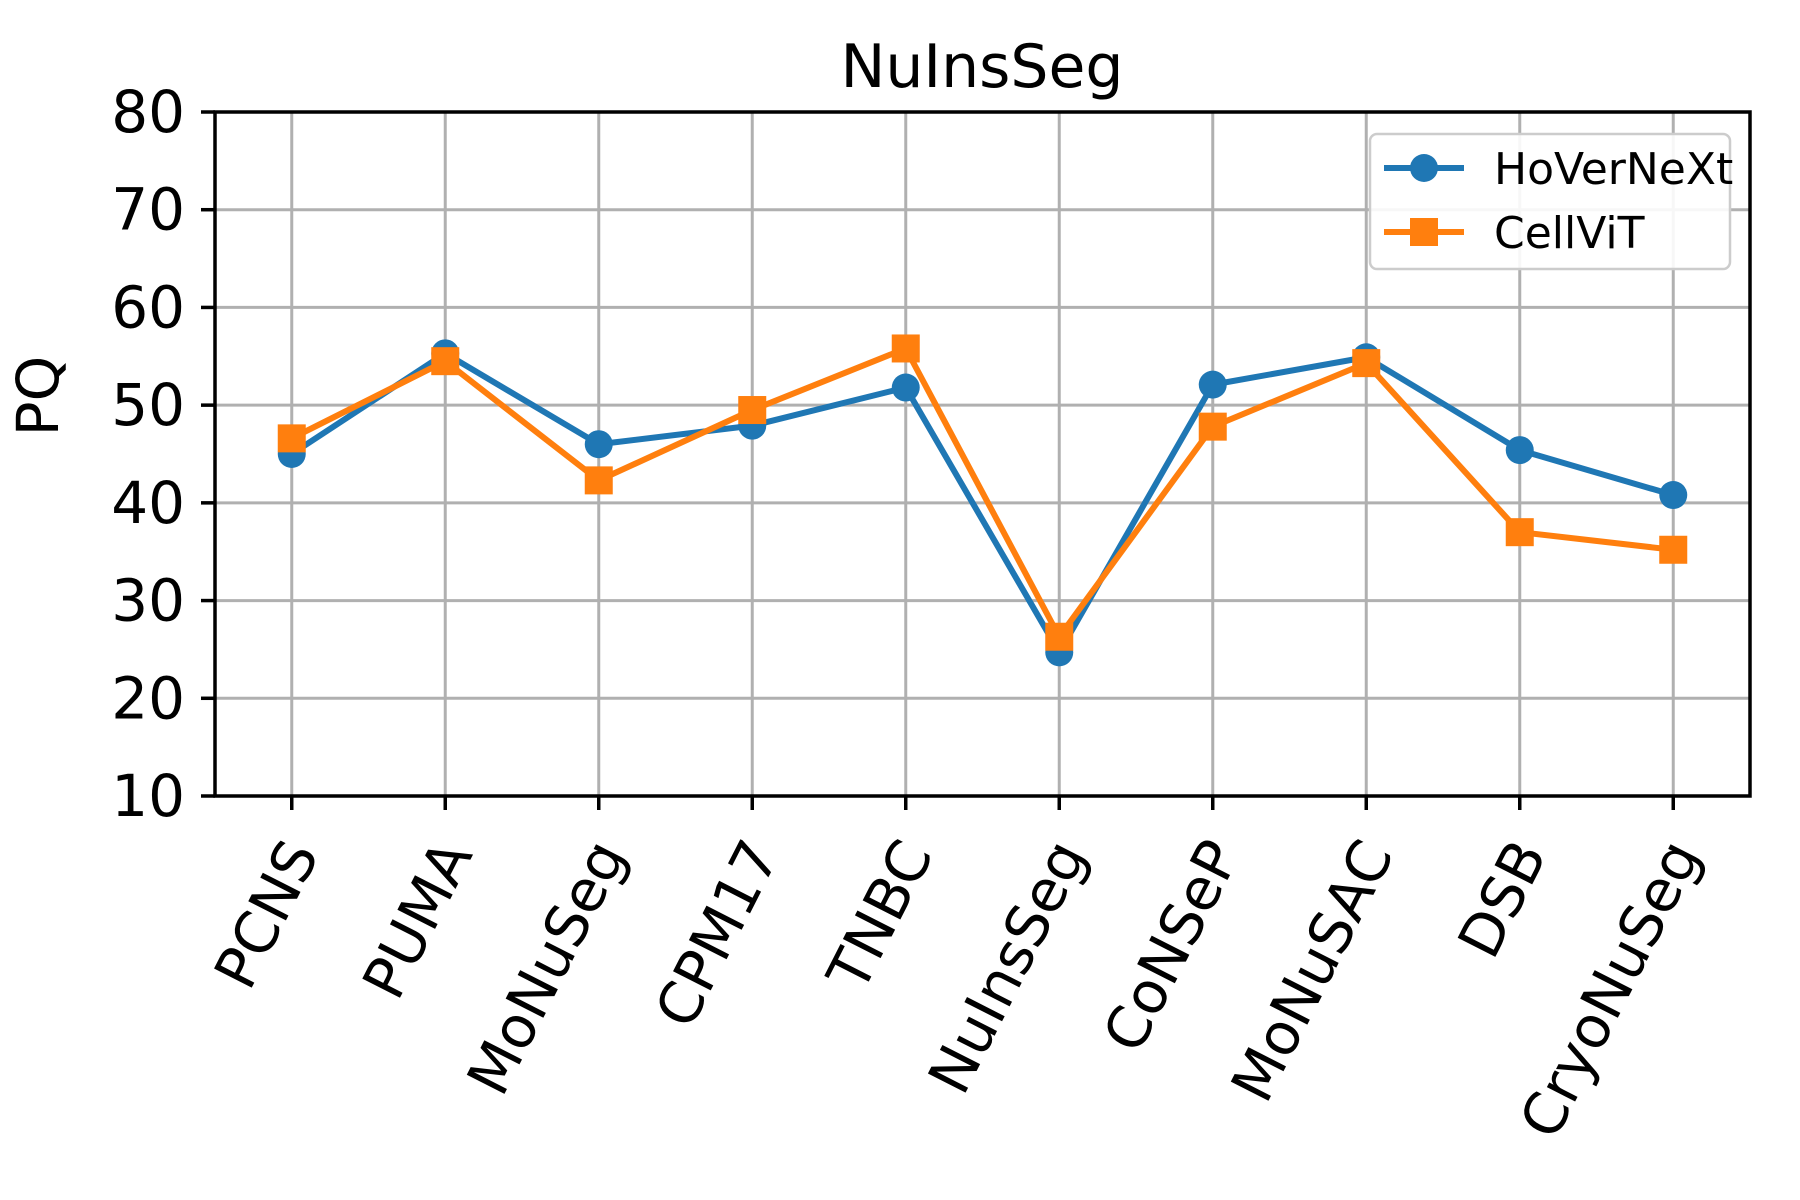 The image size is (1800, 1200). Describe the element at coordinates (1172, 945) in the screenshot. I see `x-tick-label-CoNSeP: CoNSeP` at that location.